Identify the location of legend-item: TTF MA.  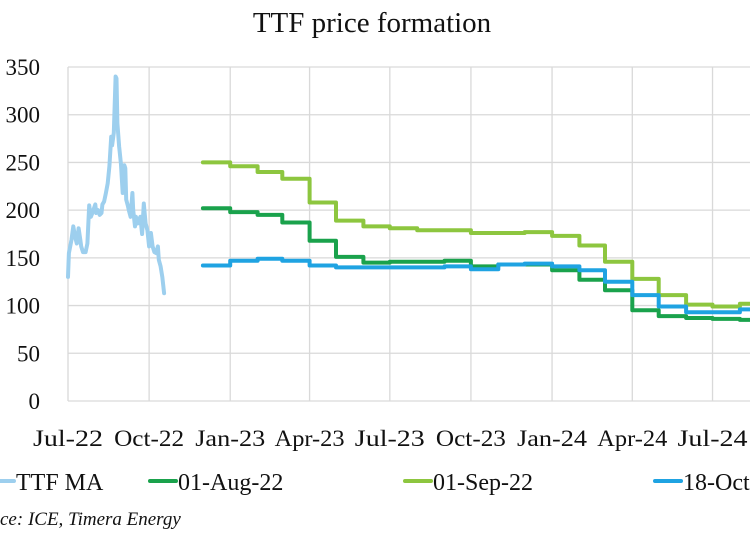
(52, 483).